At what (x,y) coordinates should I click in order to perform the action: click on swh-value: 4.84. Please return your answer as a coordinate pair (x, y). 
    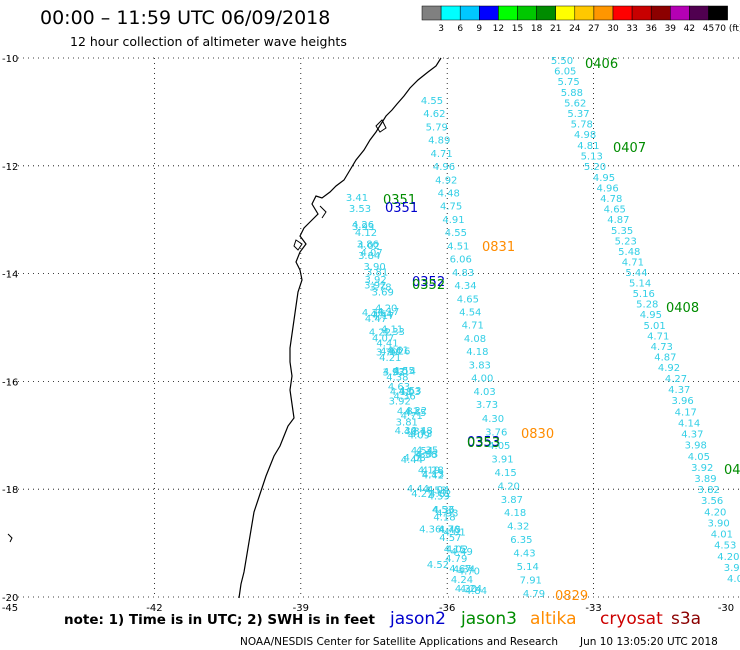
    Looking at the image, I should click on (476, 591).